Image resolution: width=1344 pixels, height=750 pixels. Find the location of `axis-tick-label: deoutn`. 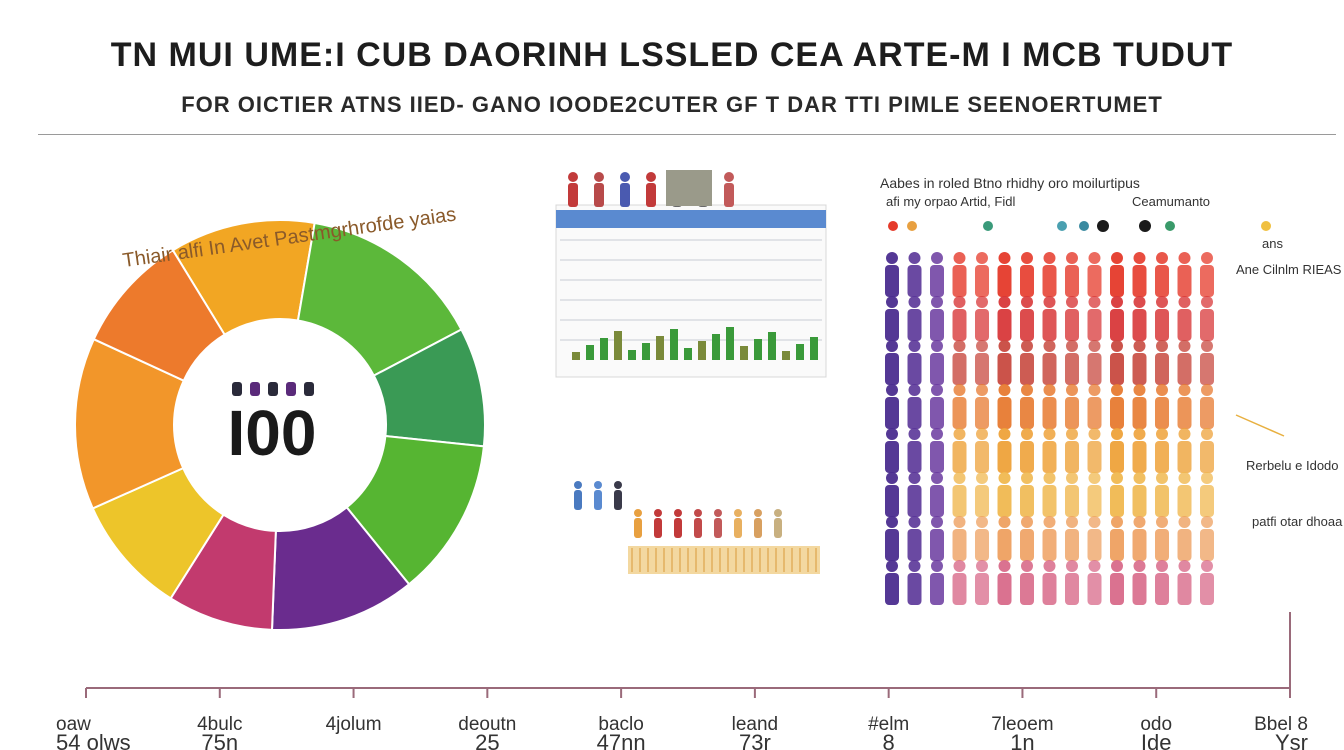

axis-tick-label: deoutn is located at coordinates (487, 724).